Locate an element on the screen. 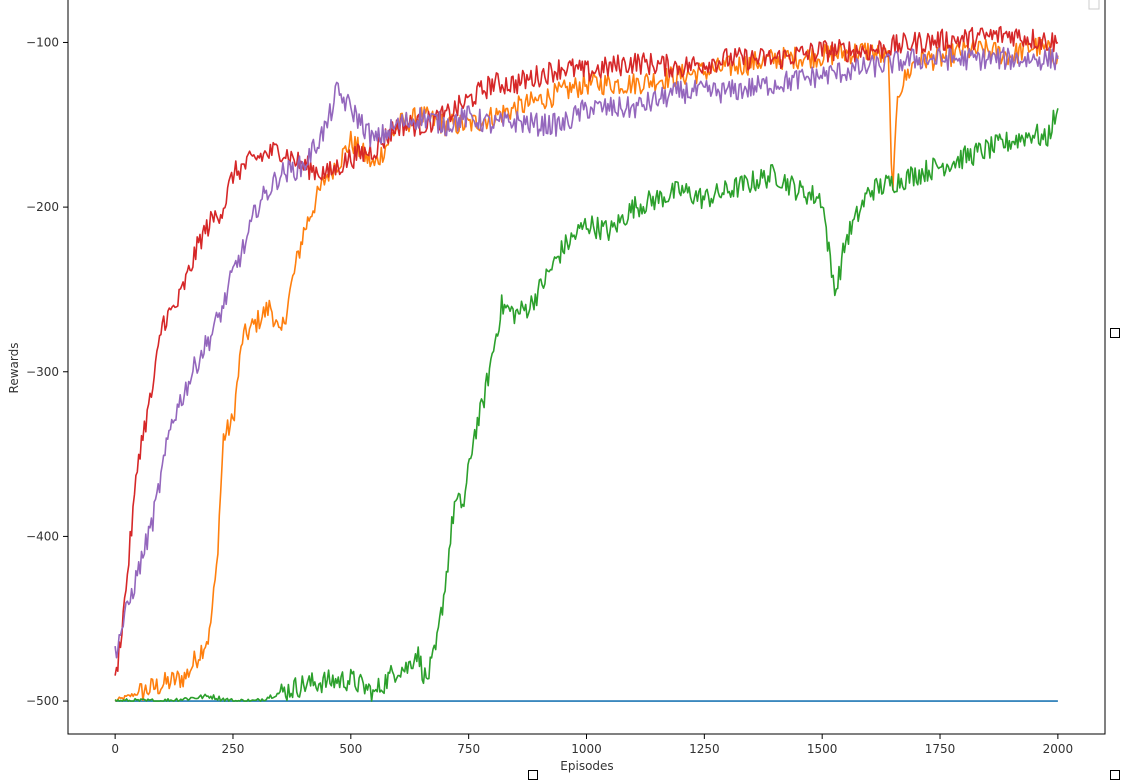  x-tick-label: 500 is located at coordinates (350, 749).